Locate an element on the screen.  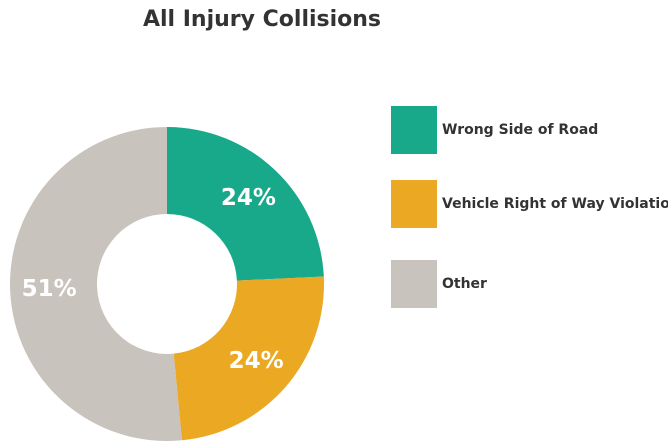
legend-text: Vehicle Right of Way Violation is located at coordinates (555, 204).